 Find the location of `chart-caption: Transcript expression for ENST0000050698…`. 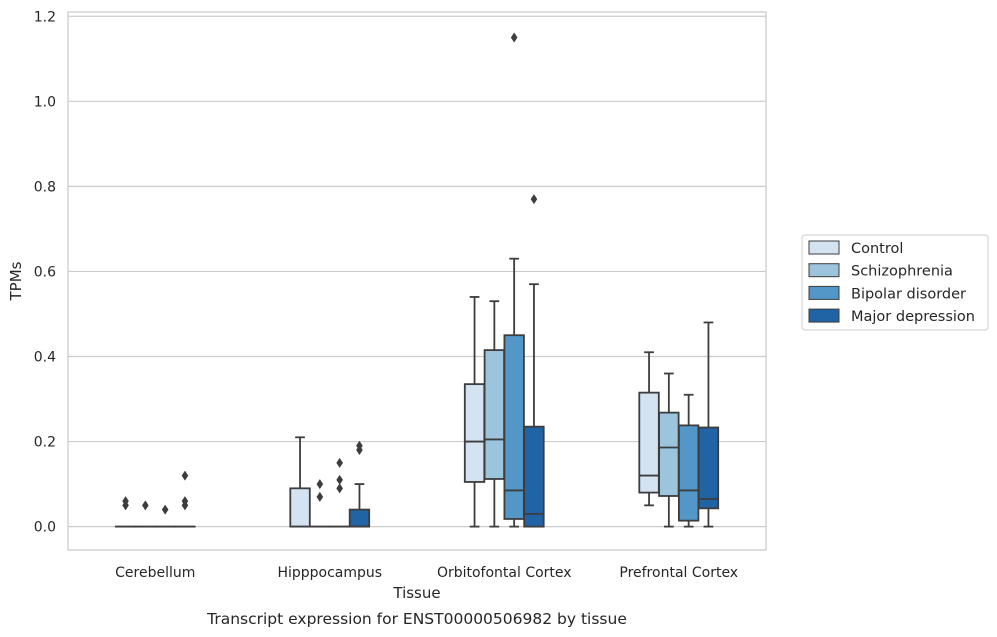

chart-caption: Transcript expression for ENST0000050698… is located at coordinates (416, 619).